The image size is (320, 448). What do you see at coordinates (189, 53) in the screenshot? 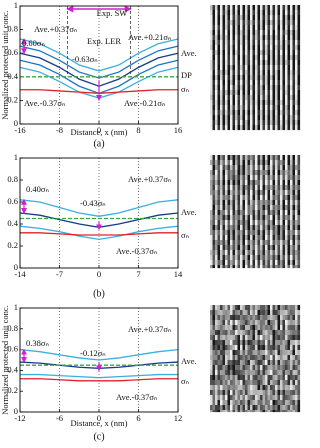
I see `series-label: Ave.` at bounding box center [189, 53].